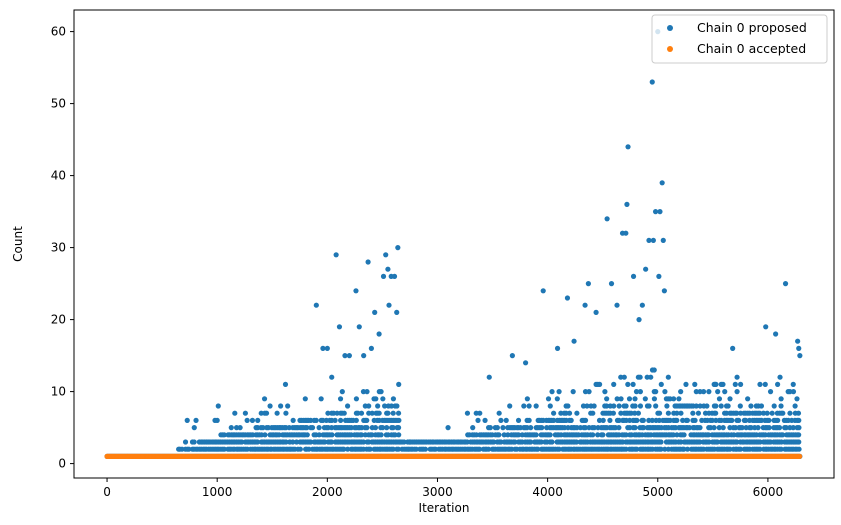 The width and height of the screenshot is (841, 525). What do you see at coordinates (58, 176) in the screenshot?
I see `y-tick-label: 40` at bounding box center [58, 176].